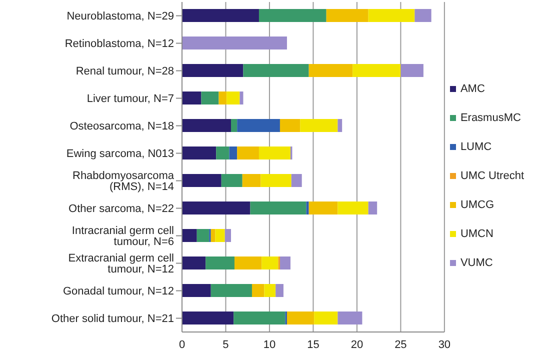 The image size is (538, 352). What do you see at coordinates (123, 236) in the screenshot?
I see `y-tick-label: Intracranial germ cell tumour, N=6` at bounding box center [123, 236].